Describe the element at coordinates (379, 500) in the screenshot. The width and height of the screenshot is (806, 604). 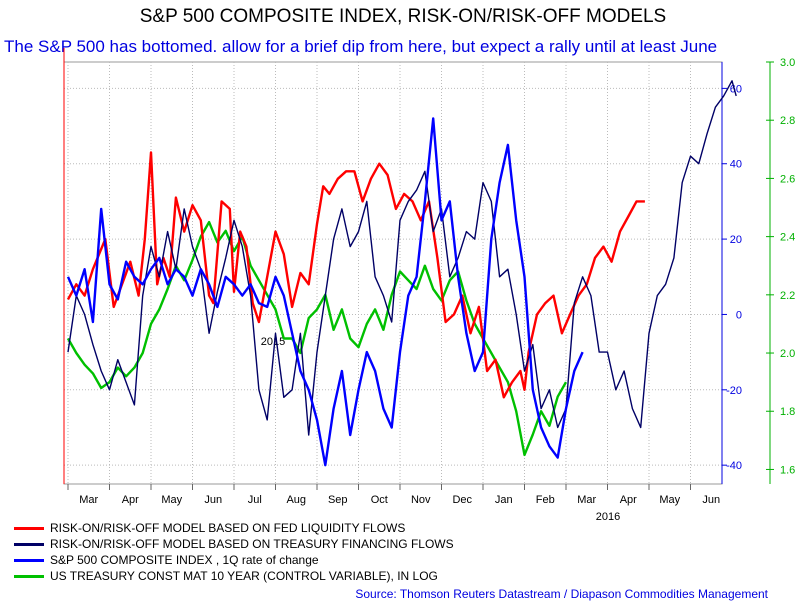
I see `x-tick-label-7: Oct` at that location.